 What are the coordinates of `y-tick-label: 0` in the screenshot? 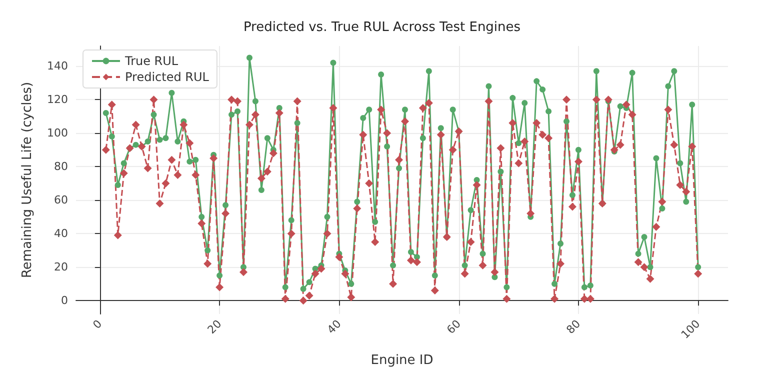 It's located at (64, 301).